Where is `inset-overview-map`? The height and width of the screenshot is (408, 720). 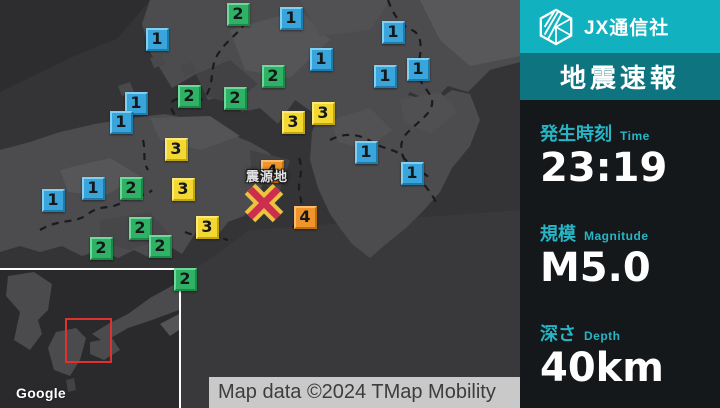
inset-overview-map is located at coordinates (90, 338).